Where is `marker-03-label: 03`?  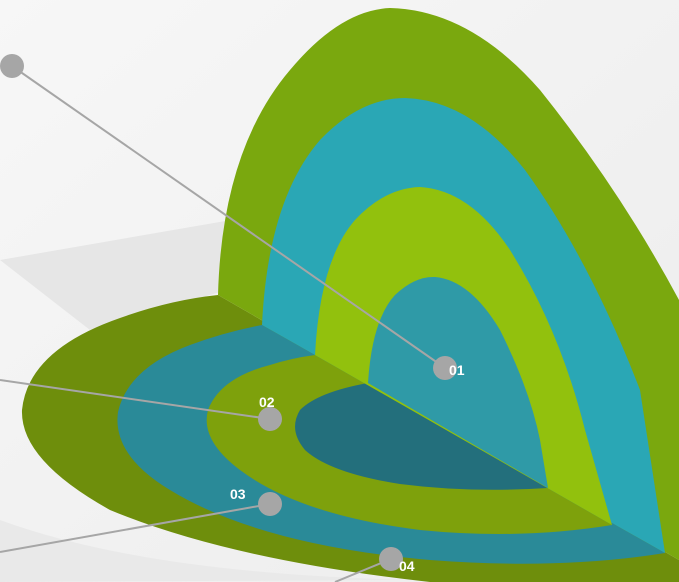
marker-03-label: 03 is located at coordinates (238, 494).